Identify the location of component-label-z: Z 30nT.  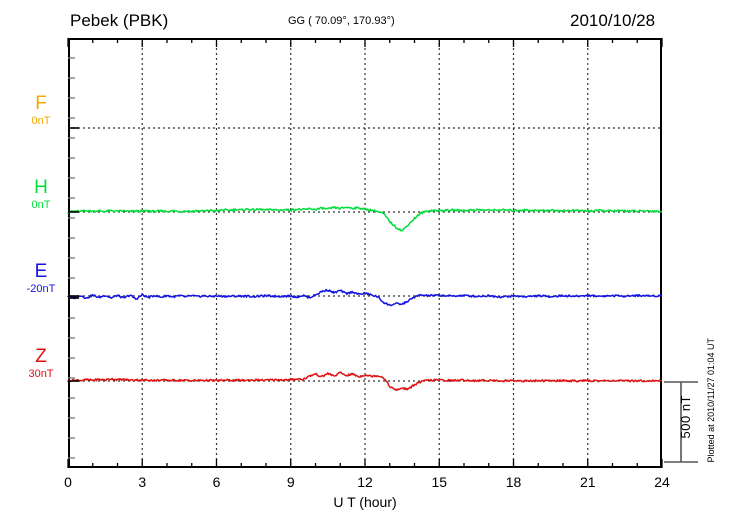
(41, 363).